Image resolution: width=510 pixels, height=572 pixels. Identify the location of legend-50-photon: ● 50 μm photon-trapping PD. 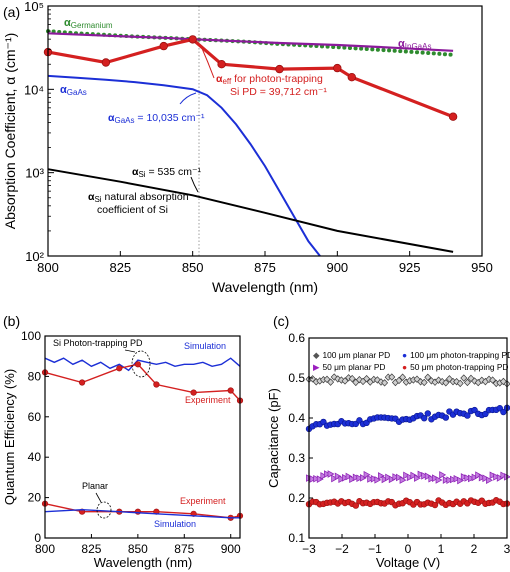
(455, 367).